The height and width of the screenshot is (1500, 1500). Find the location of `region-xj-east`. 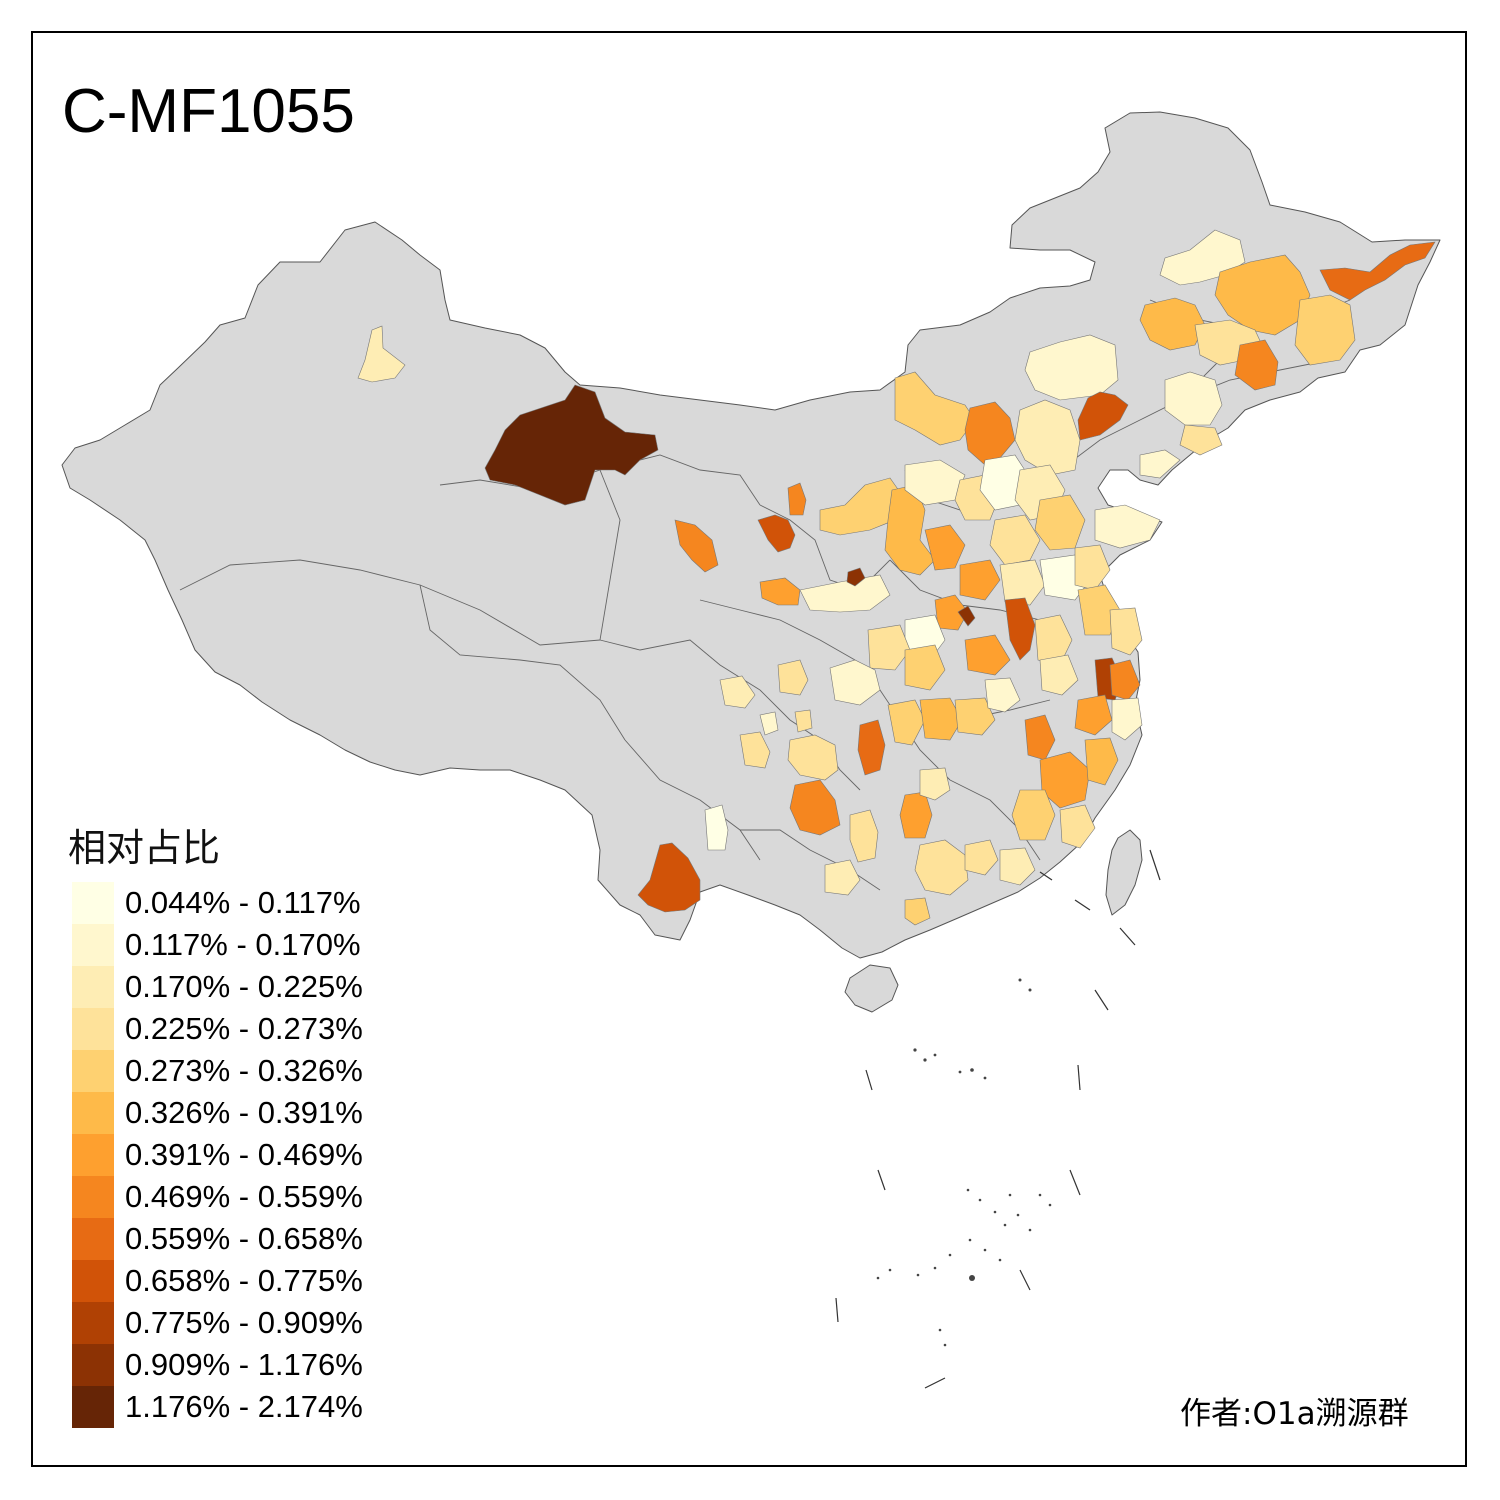

region-xj-east is located at coordinates (571, 445).